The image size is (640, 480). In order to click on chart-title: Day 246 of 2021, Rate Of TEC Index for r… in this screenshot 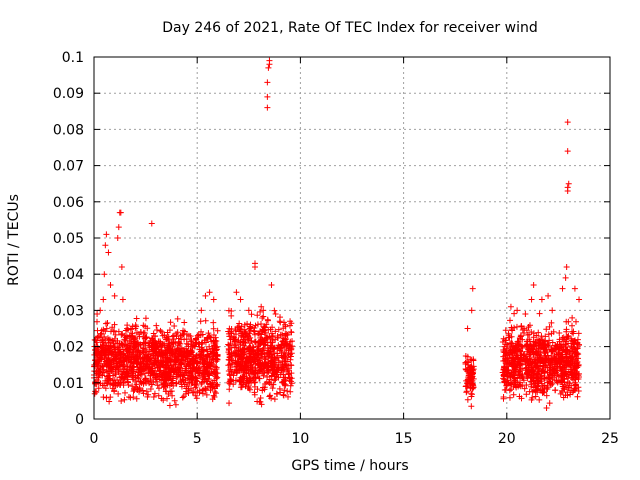, I will do `click(349, 28)`.